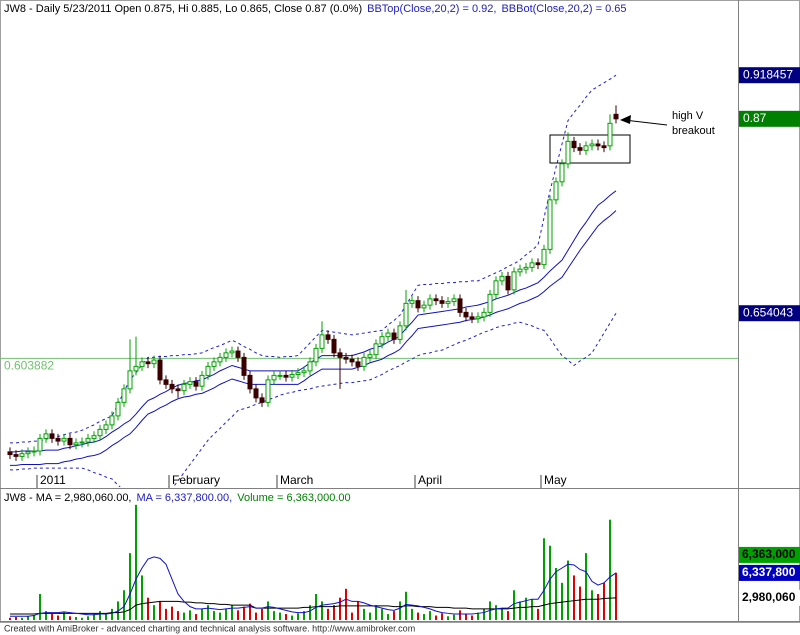 Image resolution: width=800 pixels, height=635 pixels. What do you see at coordinates (296, 480) in the screenshot?
I see `x-tick-label: March` at bounding box center [296, 480].